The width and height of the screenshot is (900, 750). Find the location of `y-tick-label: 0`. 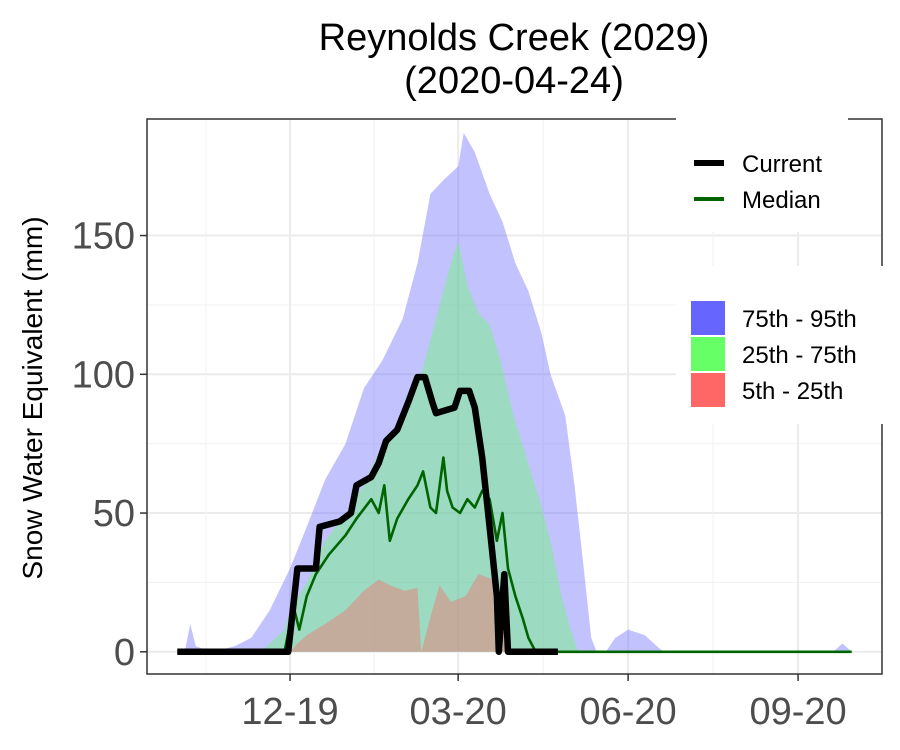

y-tick-label: 0 is located at coordinates (124, 653).